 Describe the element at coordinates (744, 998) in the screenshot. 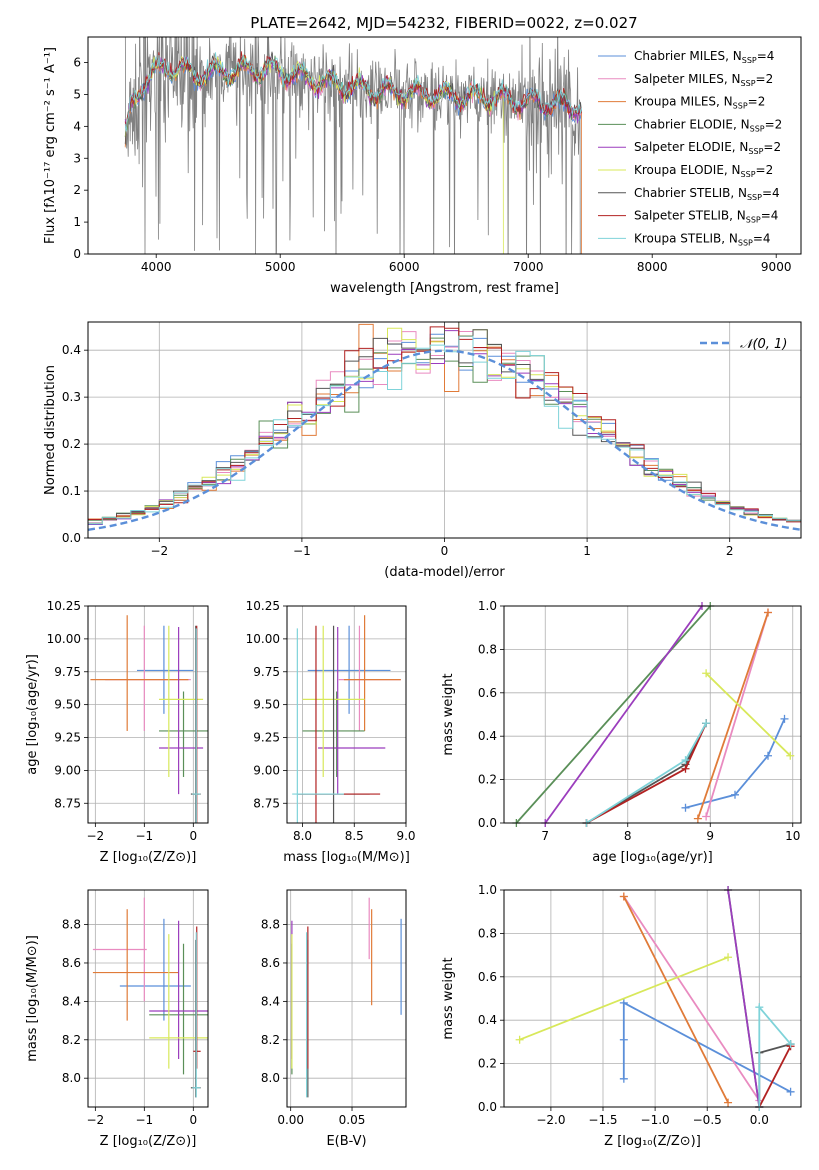

I see `weight-line-salpeter-elodie` at that location.